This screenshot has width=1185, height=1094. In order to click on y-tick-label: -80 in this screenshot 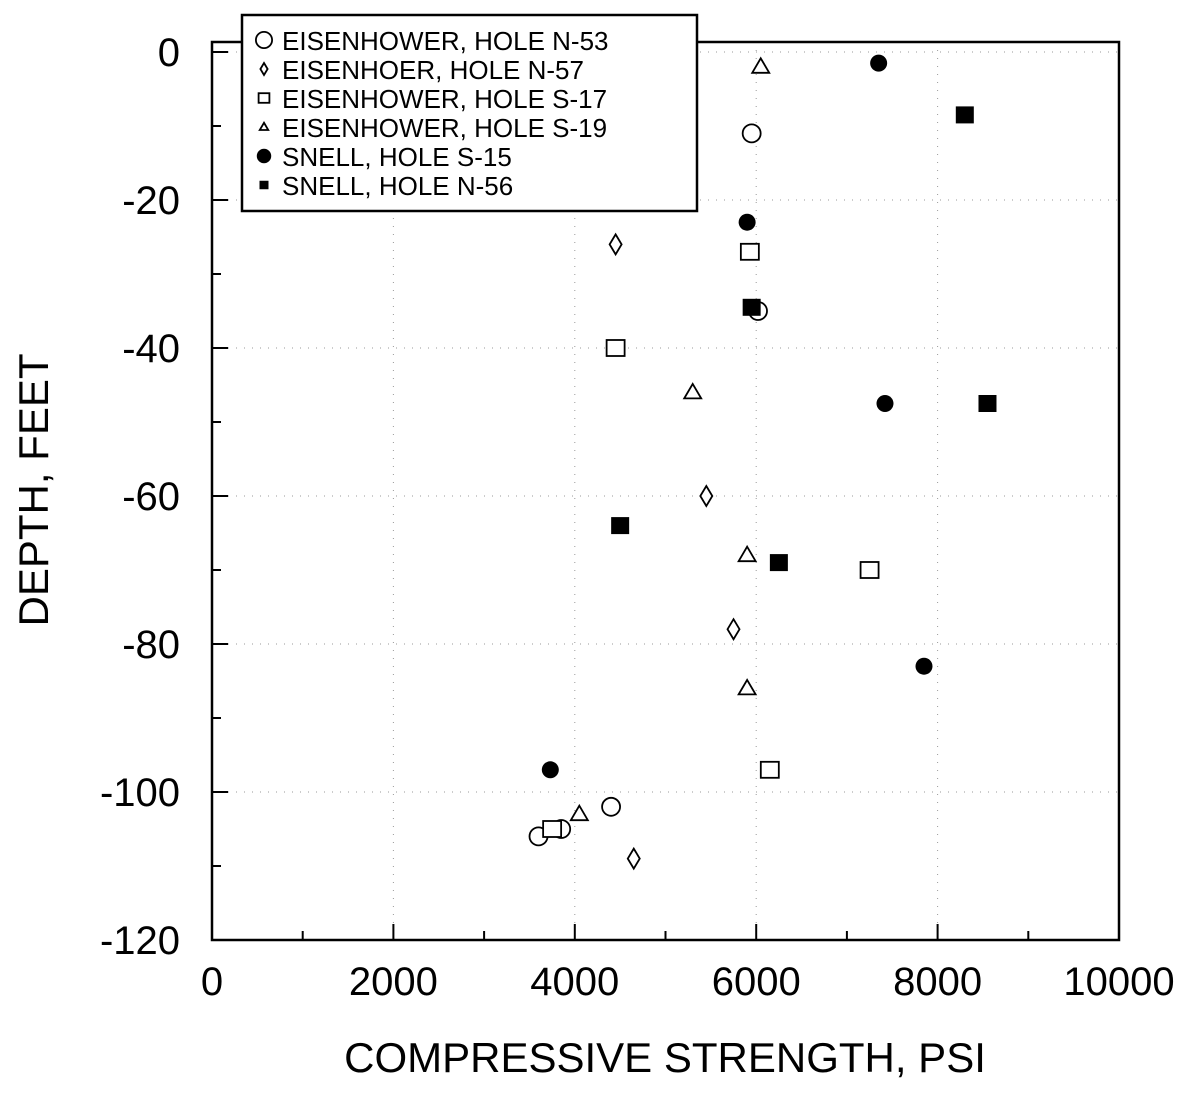, I will do `click(151, 645)`.